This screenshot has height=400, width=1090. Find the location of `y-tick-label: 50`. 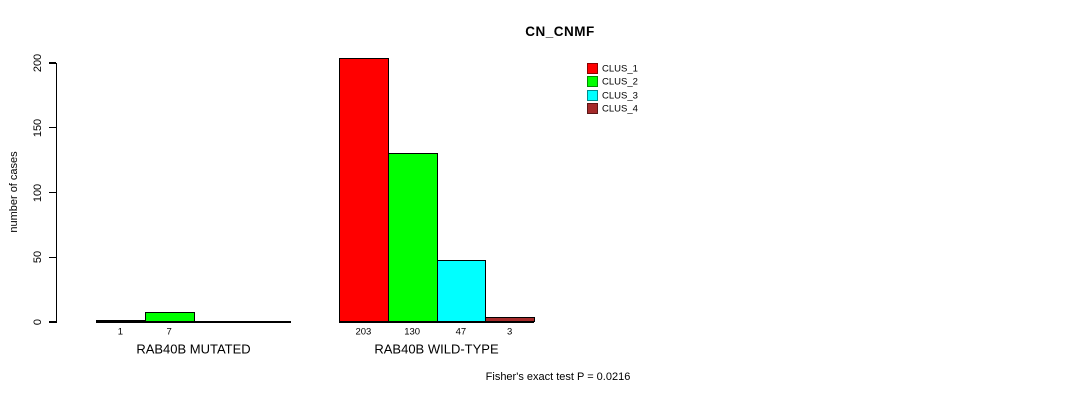

y-tick-label: 50 is located at coordinates (38, 257).